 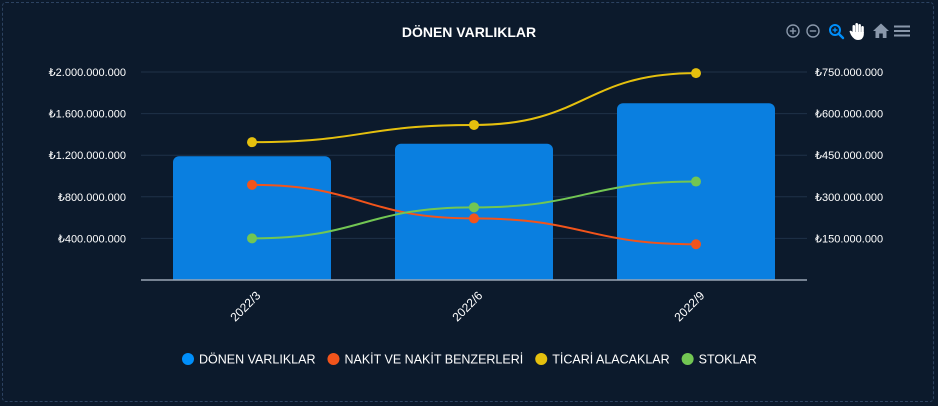 I want to click on legend-label: TİCARİ ALACAKLAR, so click(x=610, y=360).